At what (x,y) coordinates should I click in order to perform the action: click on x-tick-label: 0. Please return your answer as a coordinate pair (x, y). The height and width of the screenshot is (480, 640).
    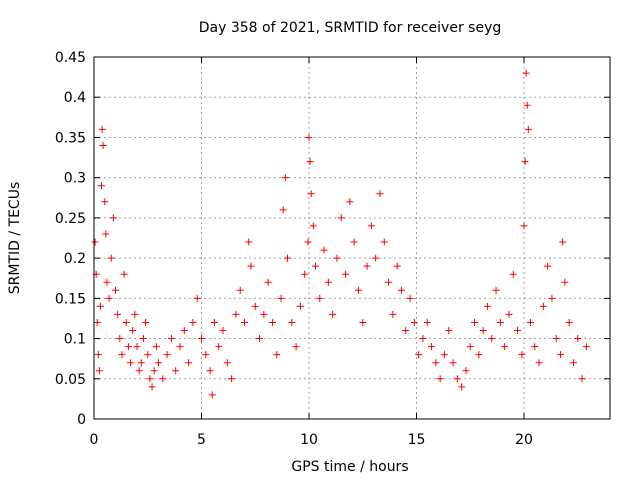
    Looking at the image, I should click on (94, 440).